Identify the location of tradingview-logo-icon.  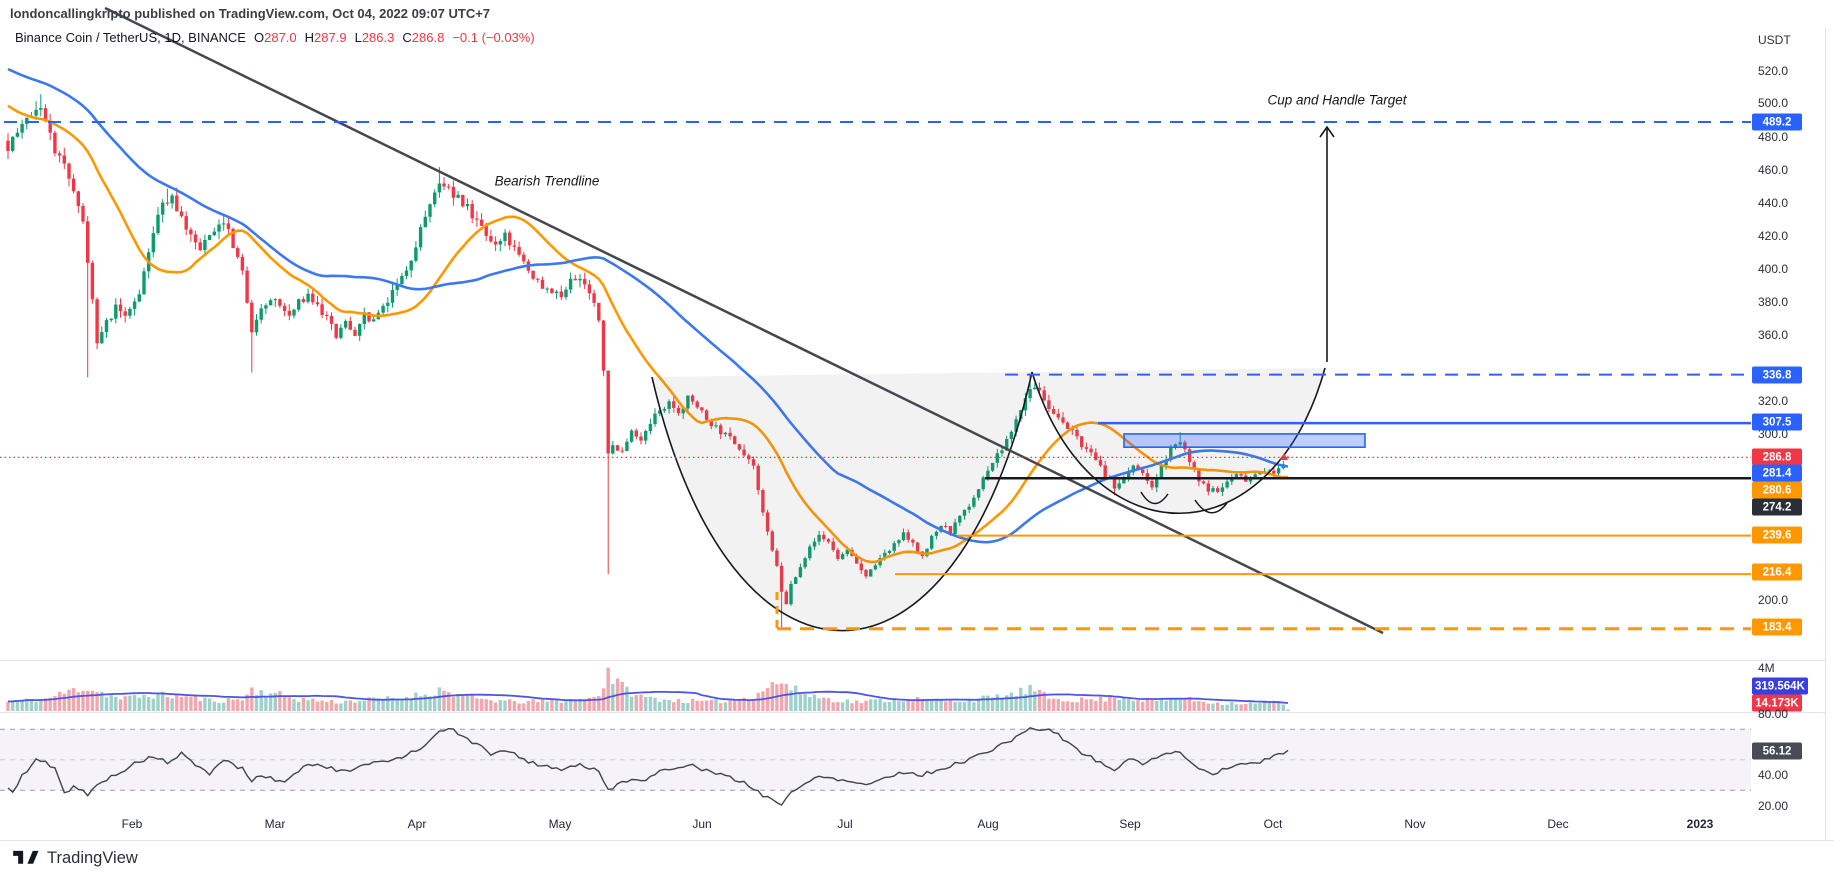
(26, 858).